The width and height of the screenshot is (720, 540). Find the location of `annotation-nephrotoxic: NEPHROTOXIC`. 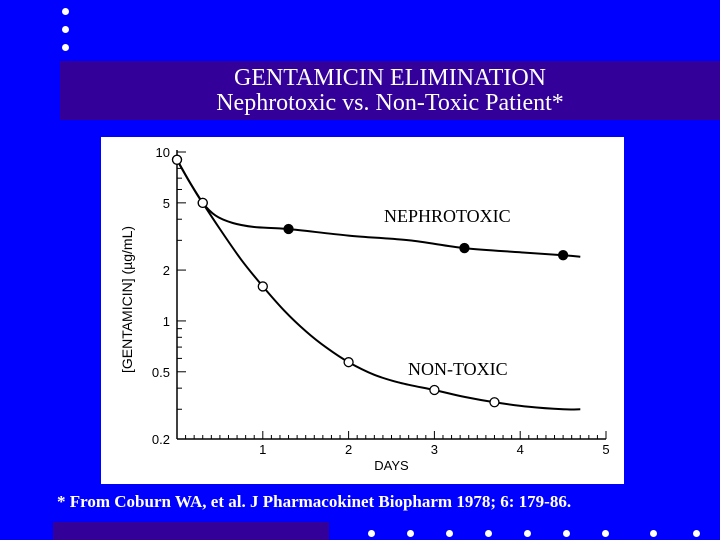

annotation-nephrotoxic: NEPHROTOXIC is located at coordinates (447, 216).